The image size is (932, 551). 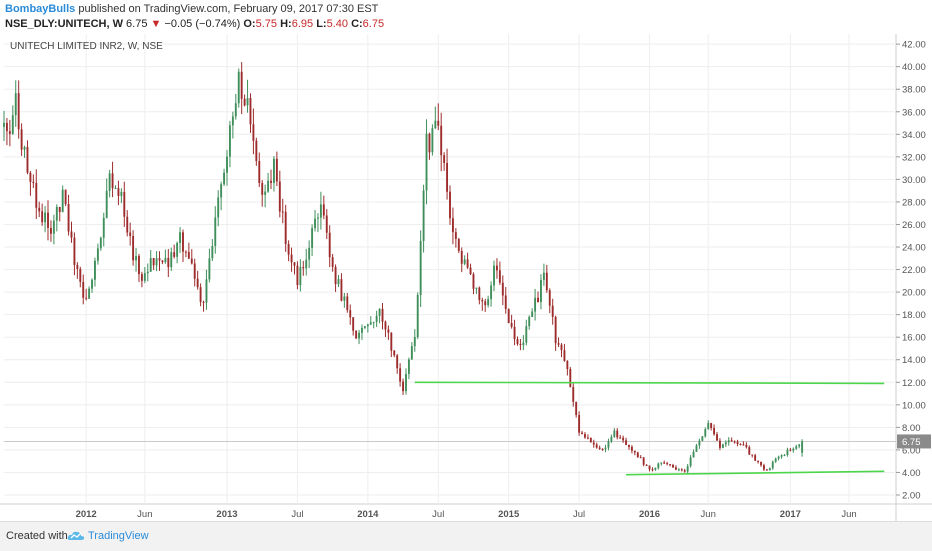 I want to click on y-tick-label: 34.00, so click(x=914, y=135).